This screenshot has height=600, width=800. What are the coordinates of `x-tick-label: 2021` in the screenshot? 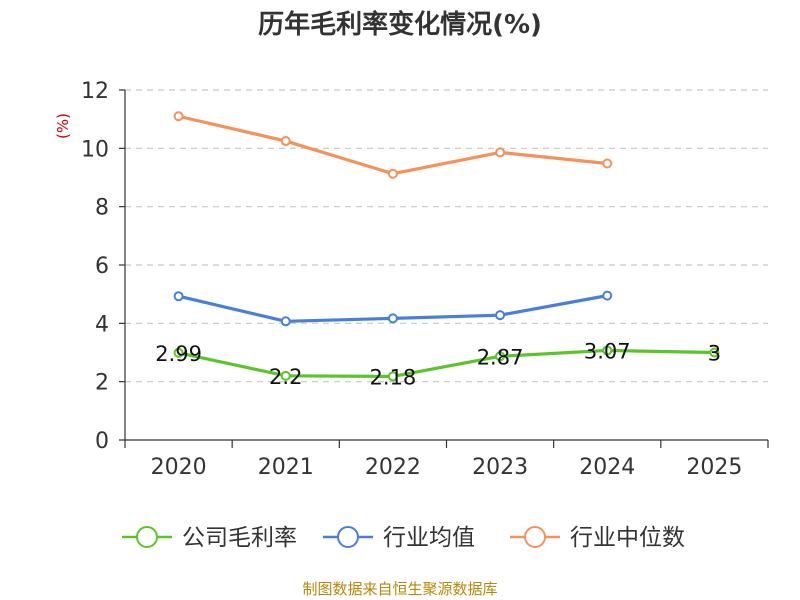 It's located at (286, 467).